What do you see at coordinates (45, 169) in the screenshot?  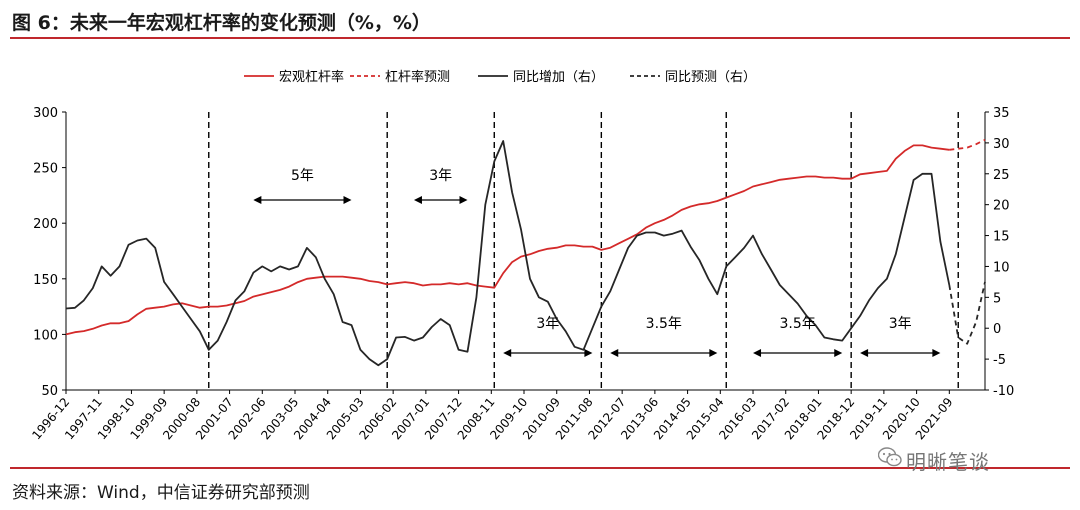 I see `y-left-tick-label: 250` at bounding box center [45, 169].